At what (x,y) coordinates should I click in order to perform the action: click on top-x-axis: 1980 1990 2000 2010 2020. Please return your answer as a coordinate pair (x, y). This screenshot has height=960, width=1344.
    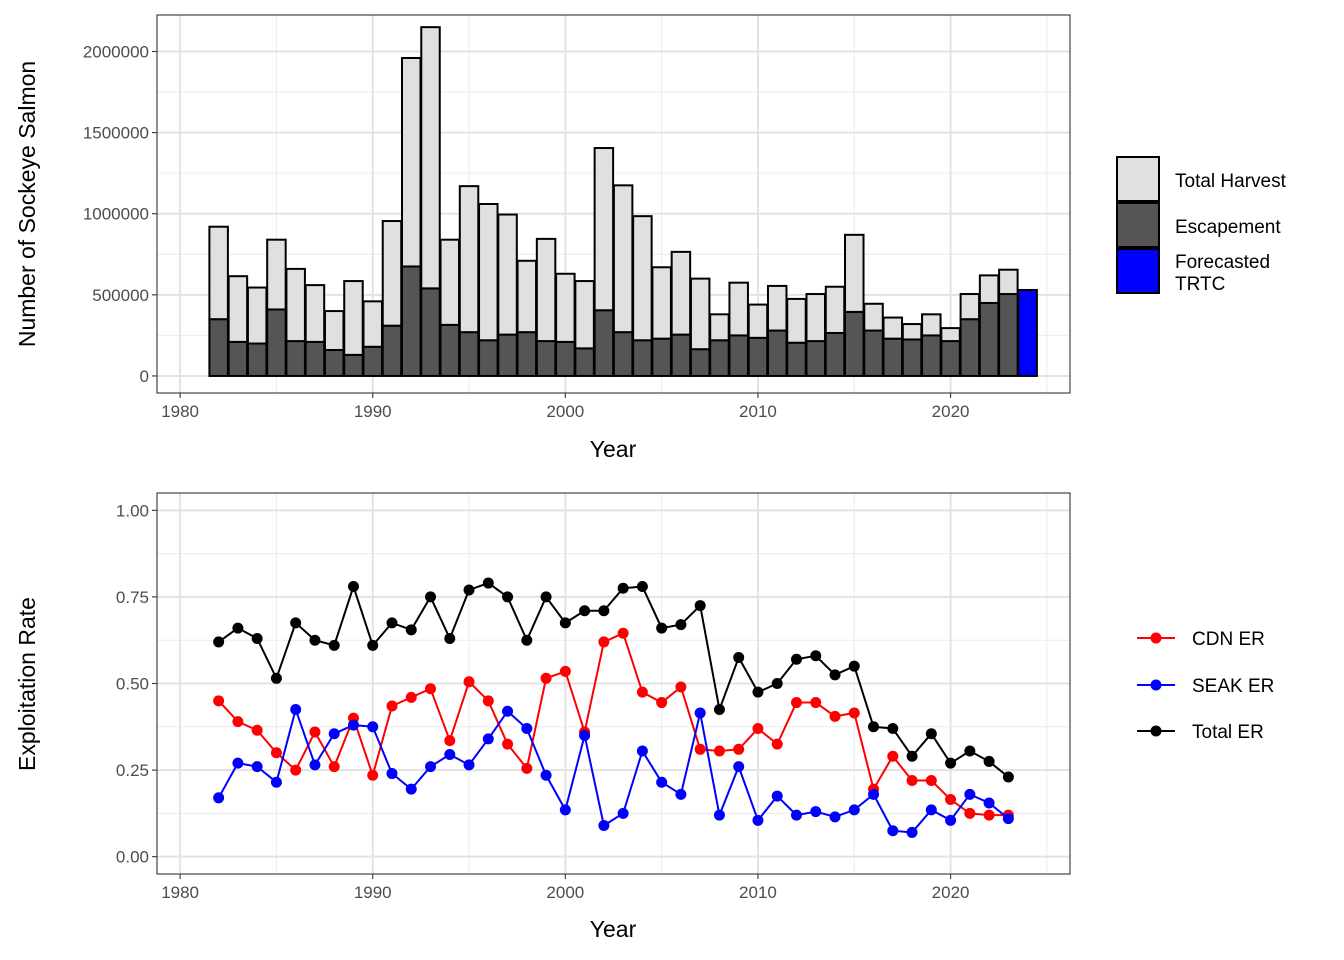
    Looking at the image, I should click on (565, 407).